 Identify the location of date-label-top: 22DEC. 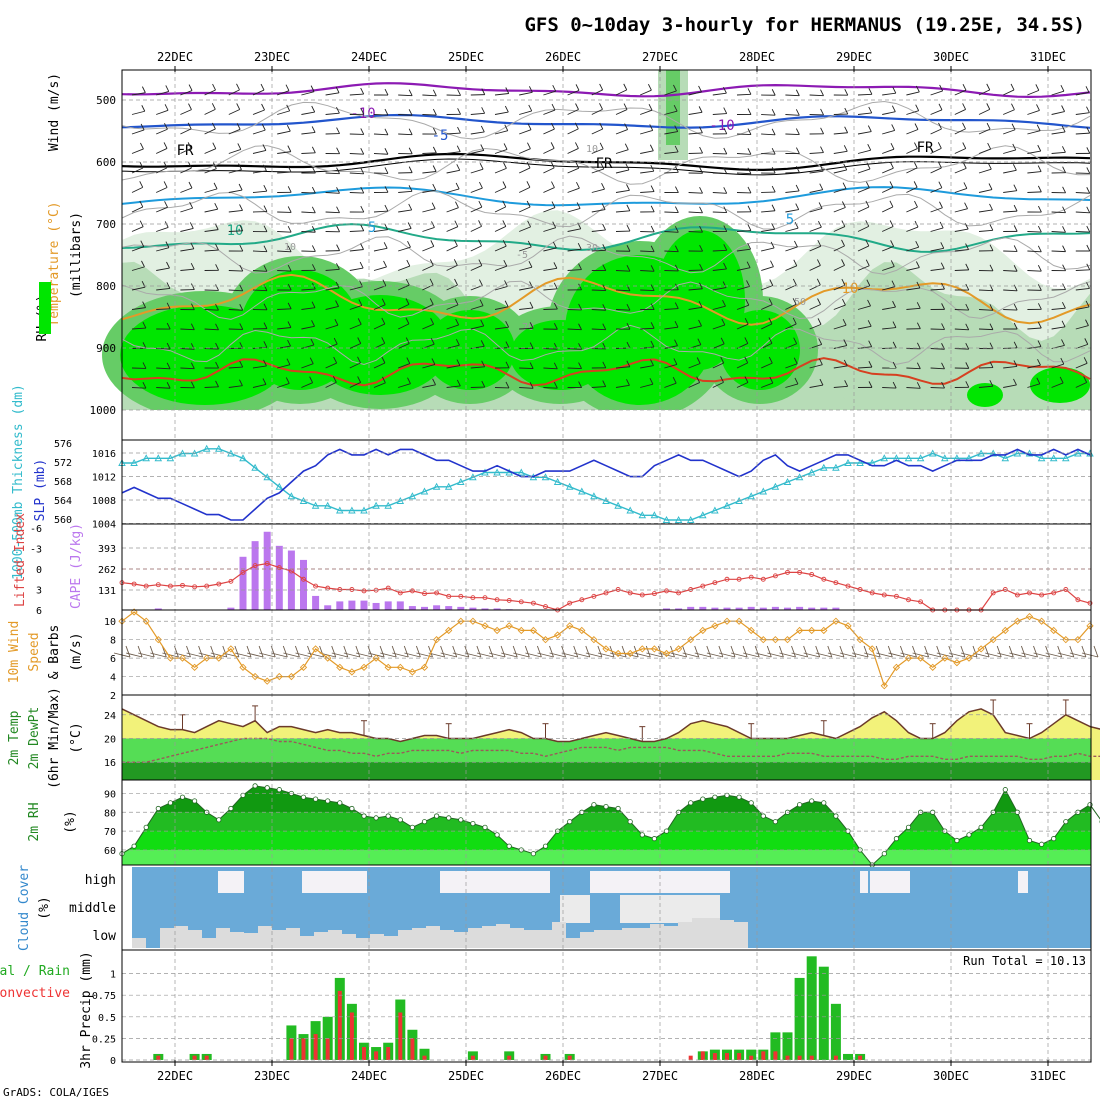
(175, 57).